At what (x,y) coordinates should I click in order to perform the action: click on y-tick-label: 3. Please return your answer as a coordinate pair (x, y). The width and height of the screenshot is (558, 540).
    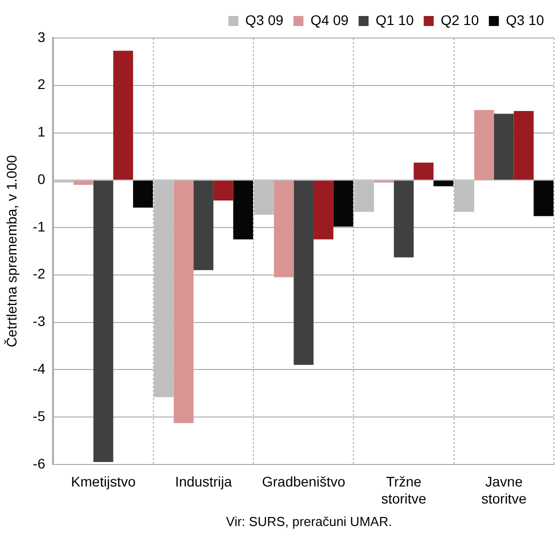
    Looking at the image, I should click on (41, 36).